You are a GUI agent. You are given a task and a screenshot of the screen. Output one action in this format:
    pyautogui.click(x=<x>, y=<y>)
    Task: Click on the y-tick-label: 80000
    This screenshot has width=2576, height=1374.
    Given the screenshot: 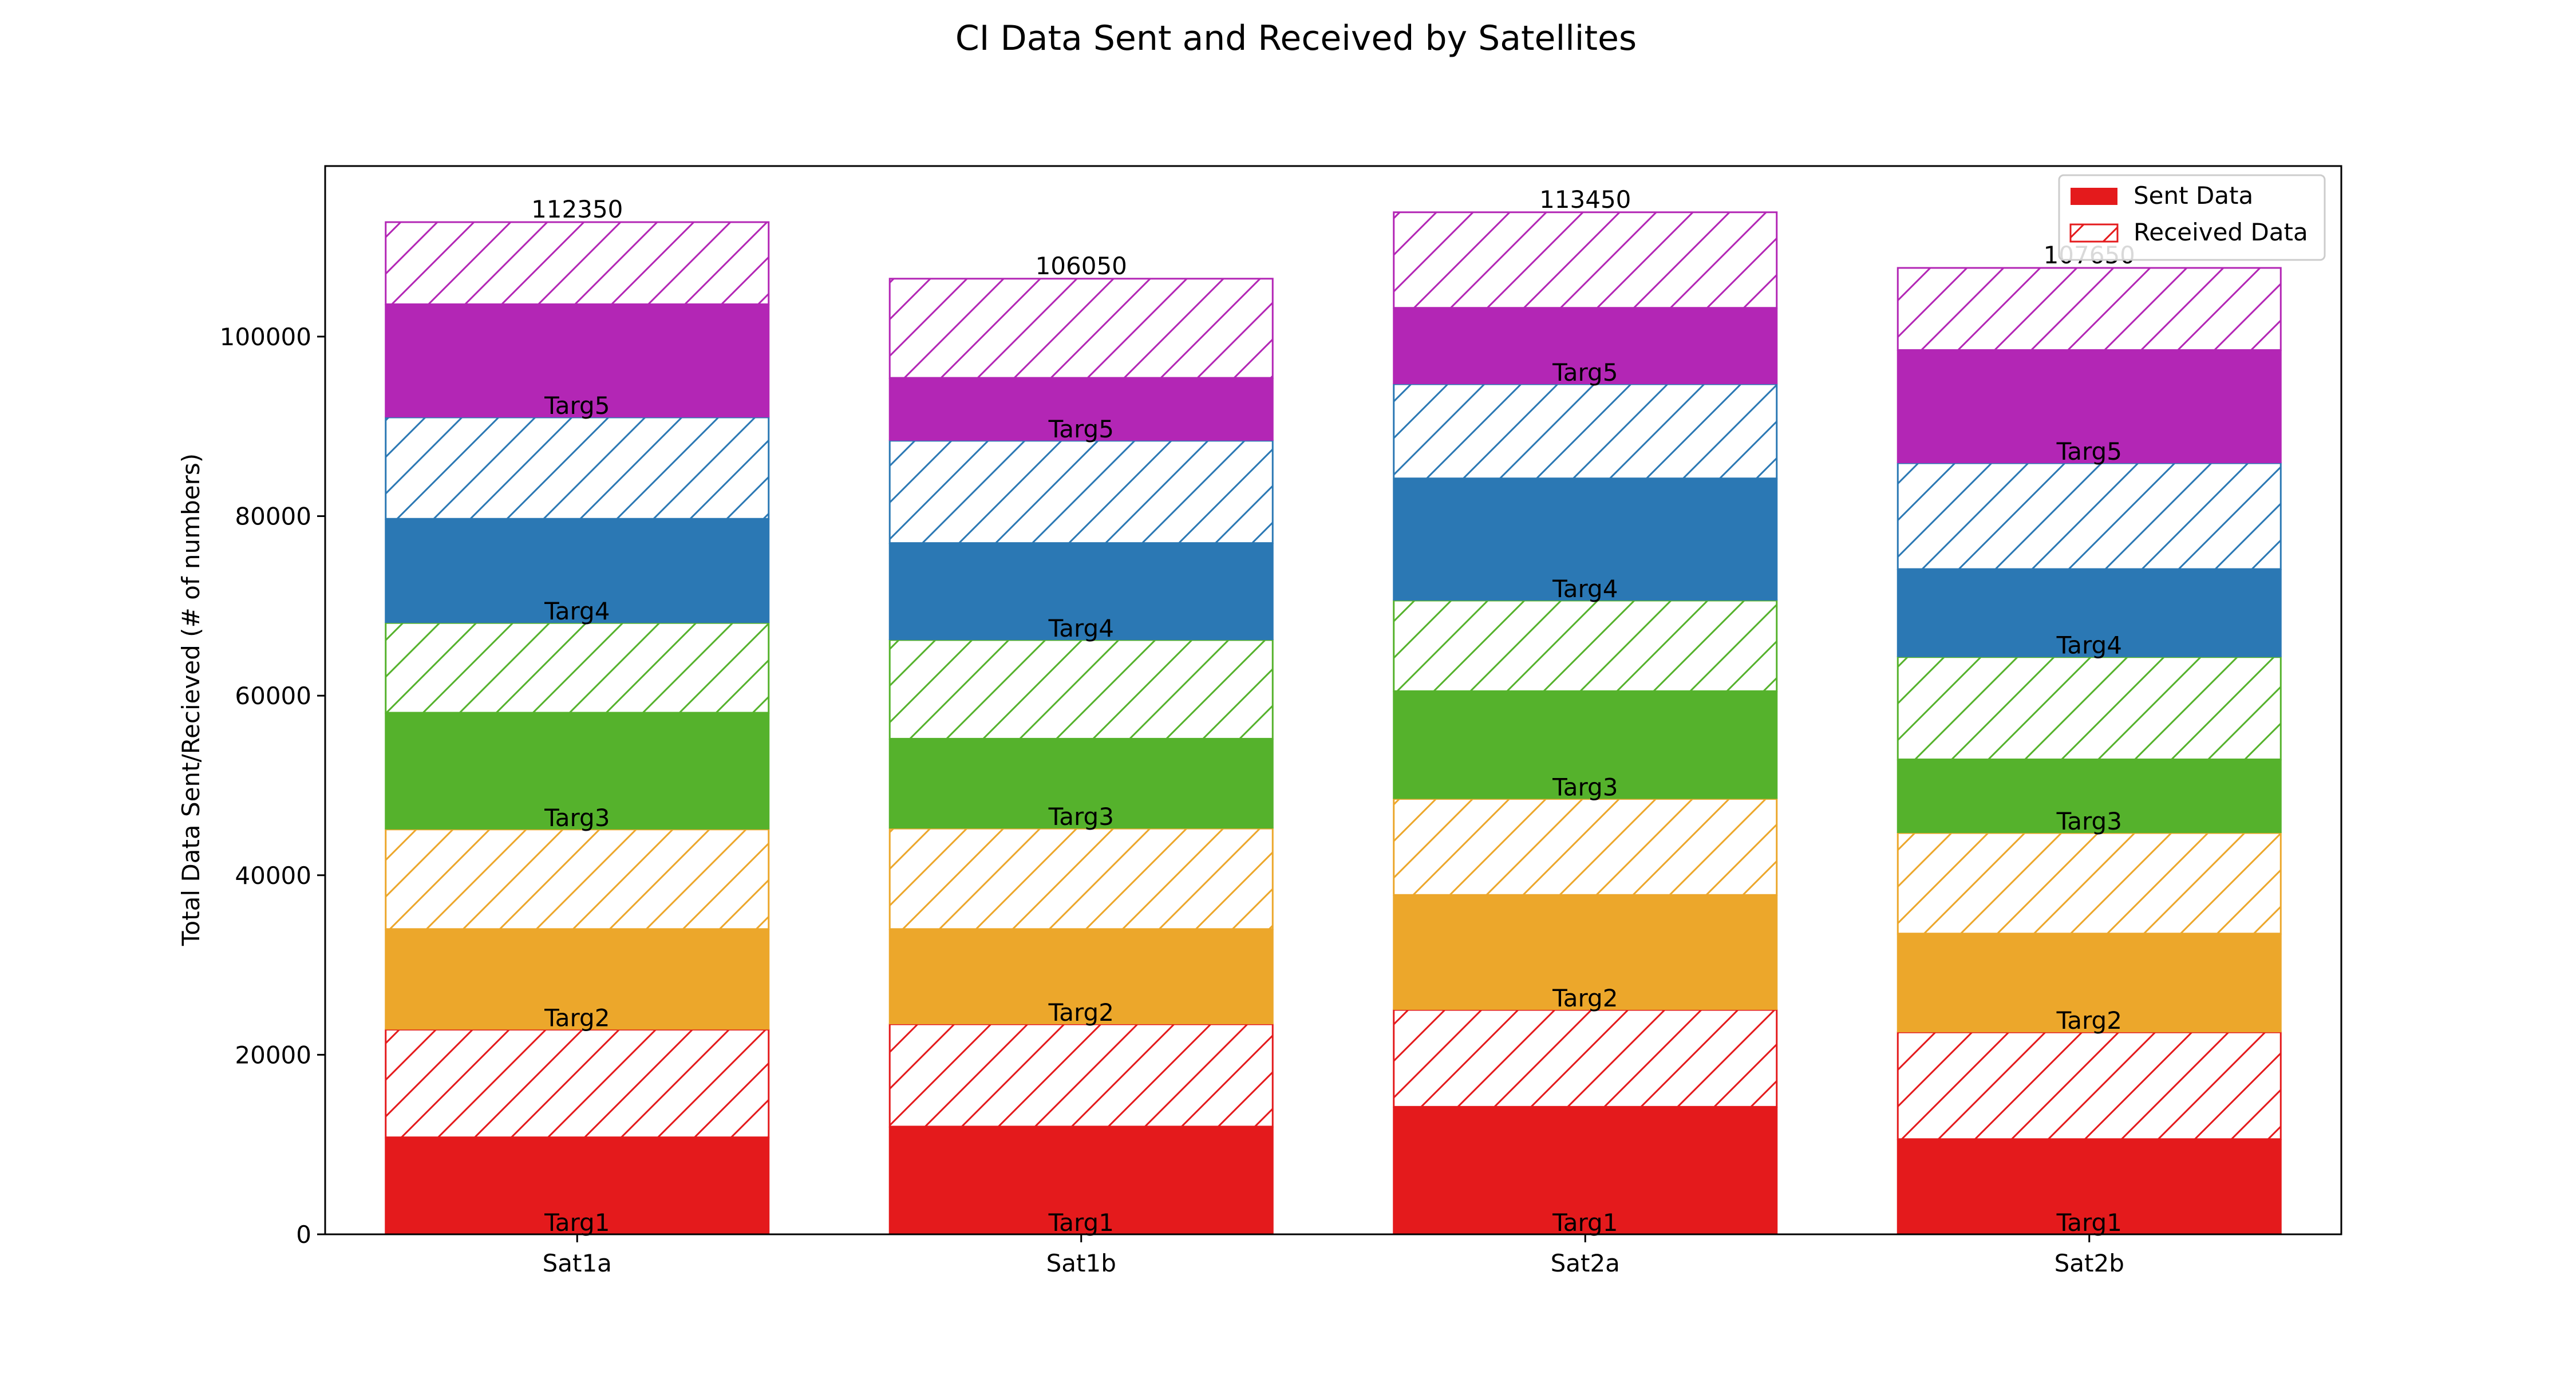 What is the action you would take?
    pyautogui.click(x=273, y=517)
    